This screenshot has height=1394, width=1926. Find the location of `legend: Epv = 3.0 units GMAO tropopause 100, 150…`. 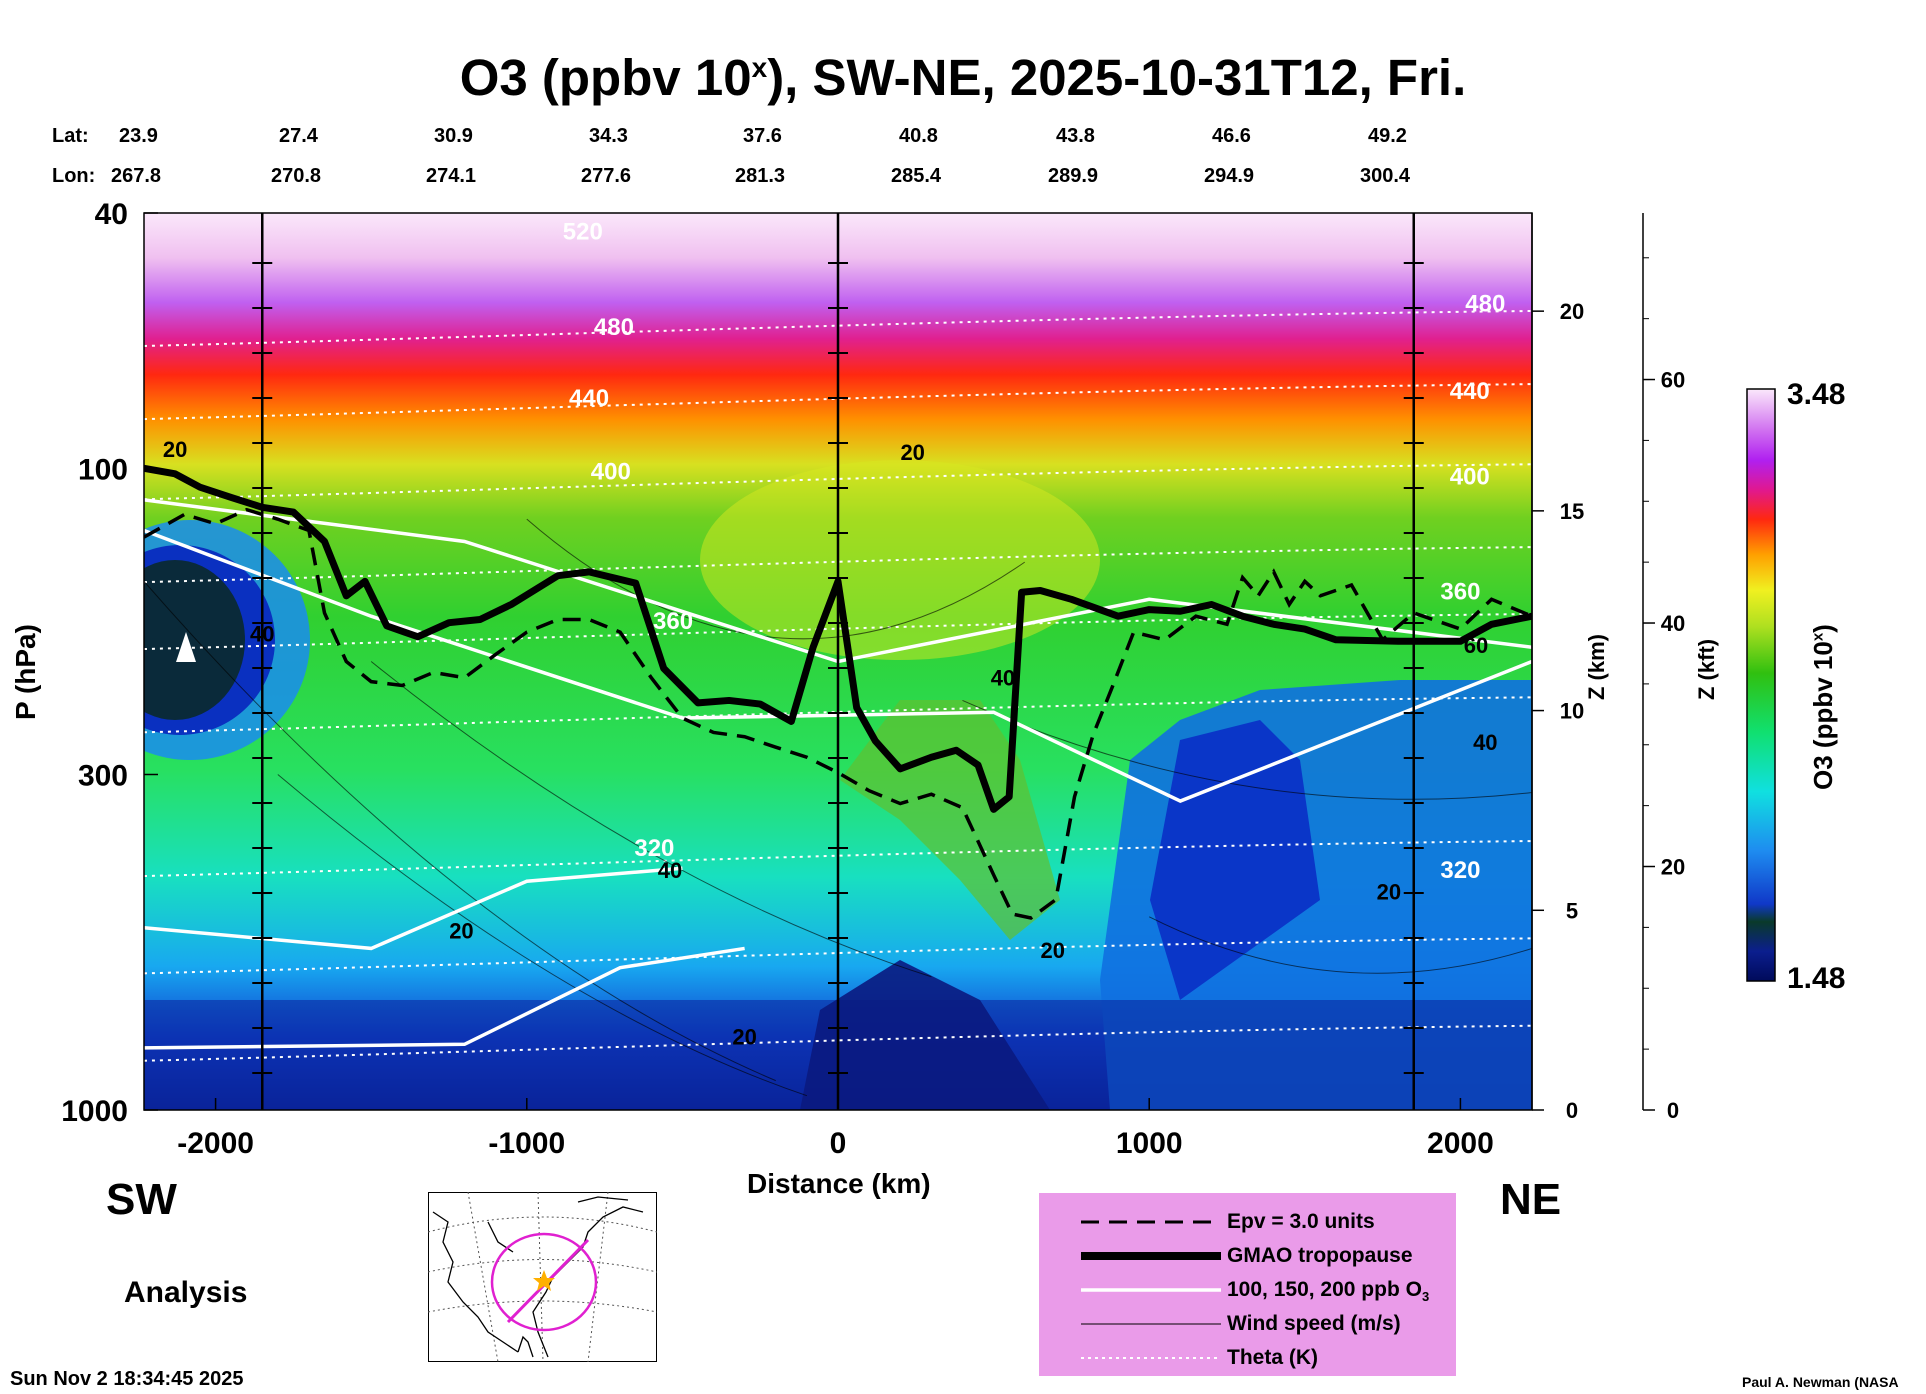

legend: Epv = 3.0 units GMAO tropopause 100, 150… is located at coordinates (1247, 1284).